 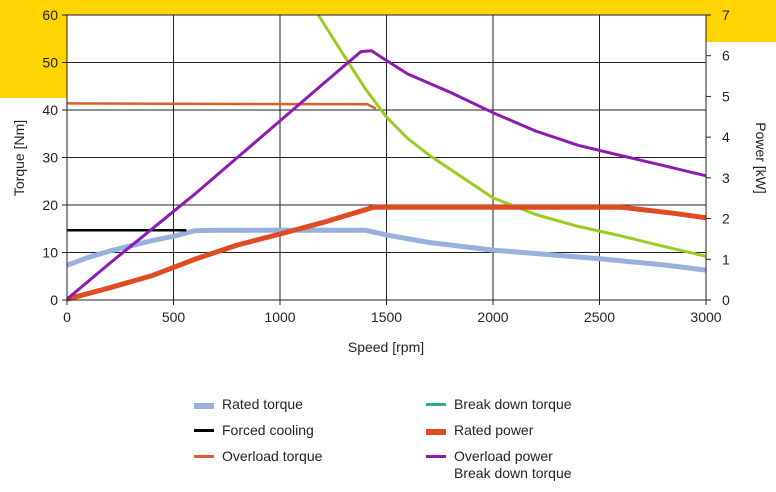 What do you see at coordinates (386, 250) in the screenshot?
I see `series-line-rated-torque` at bounding box center [386, 250].